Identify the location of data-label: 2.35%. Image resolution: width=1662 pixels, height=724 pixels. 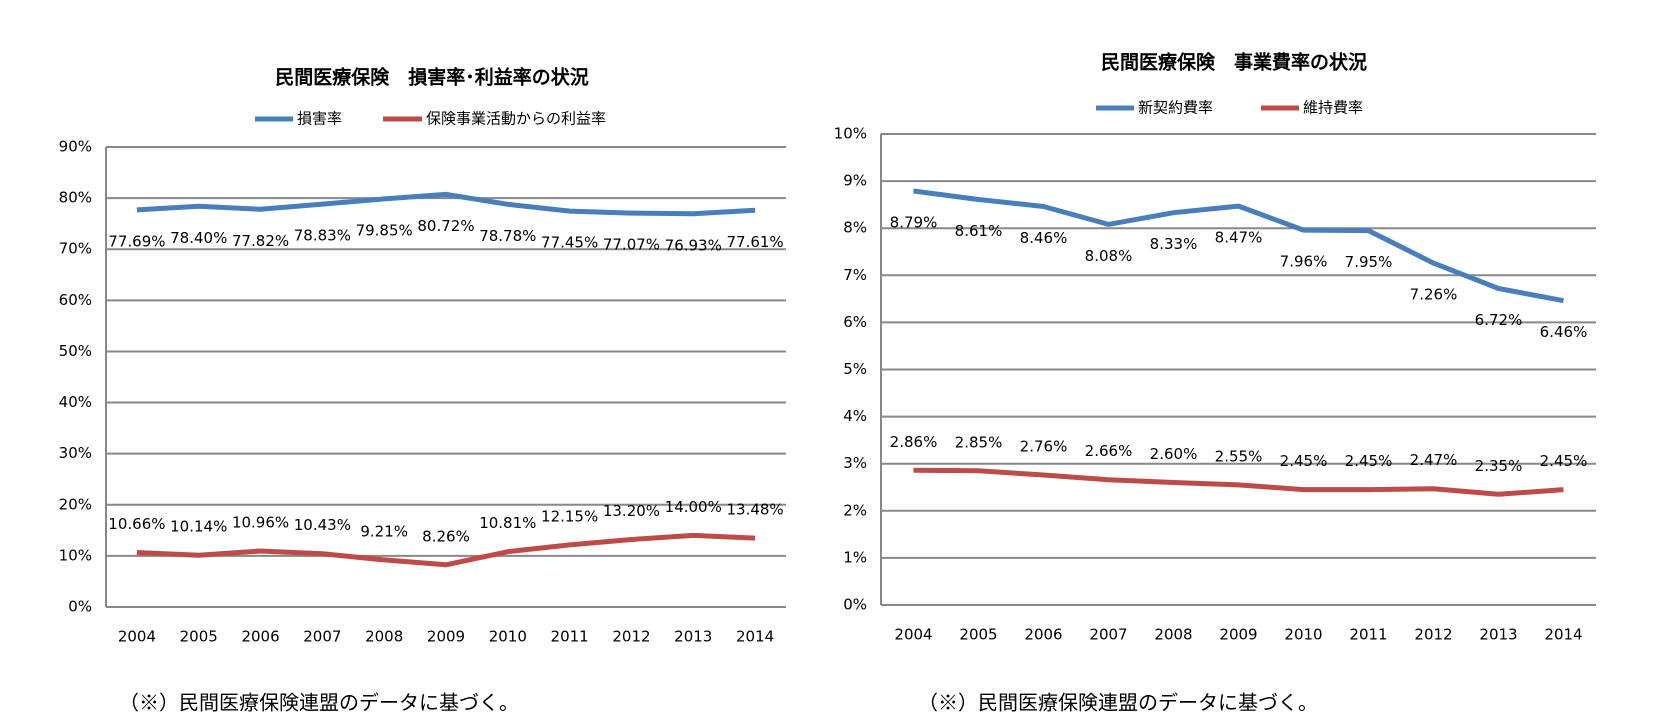
(1499, 466).